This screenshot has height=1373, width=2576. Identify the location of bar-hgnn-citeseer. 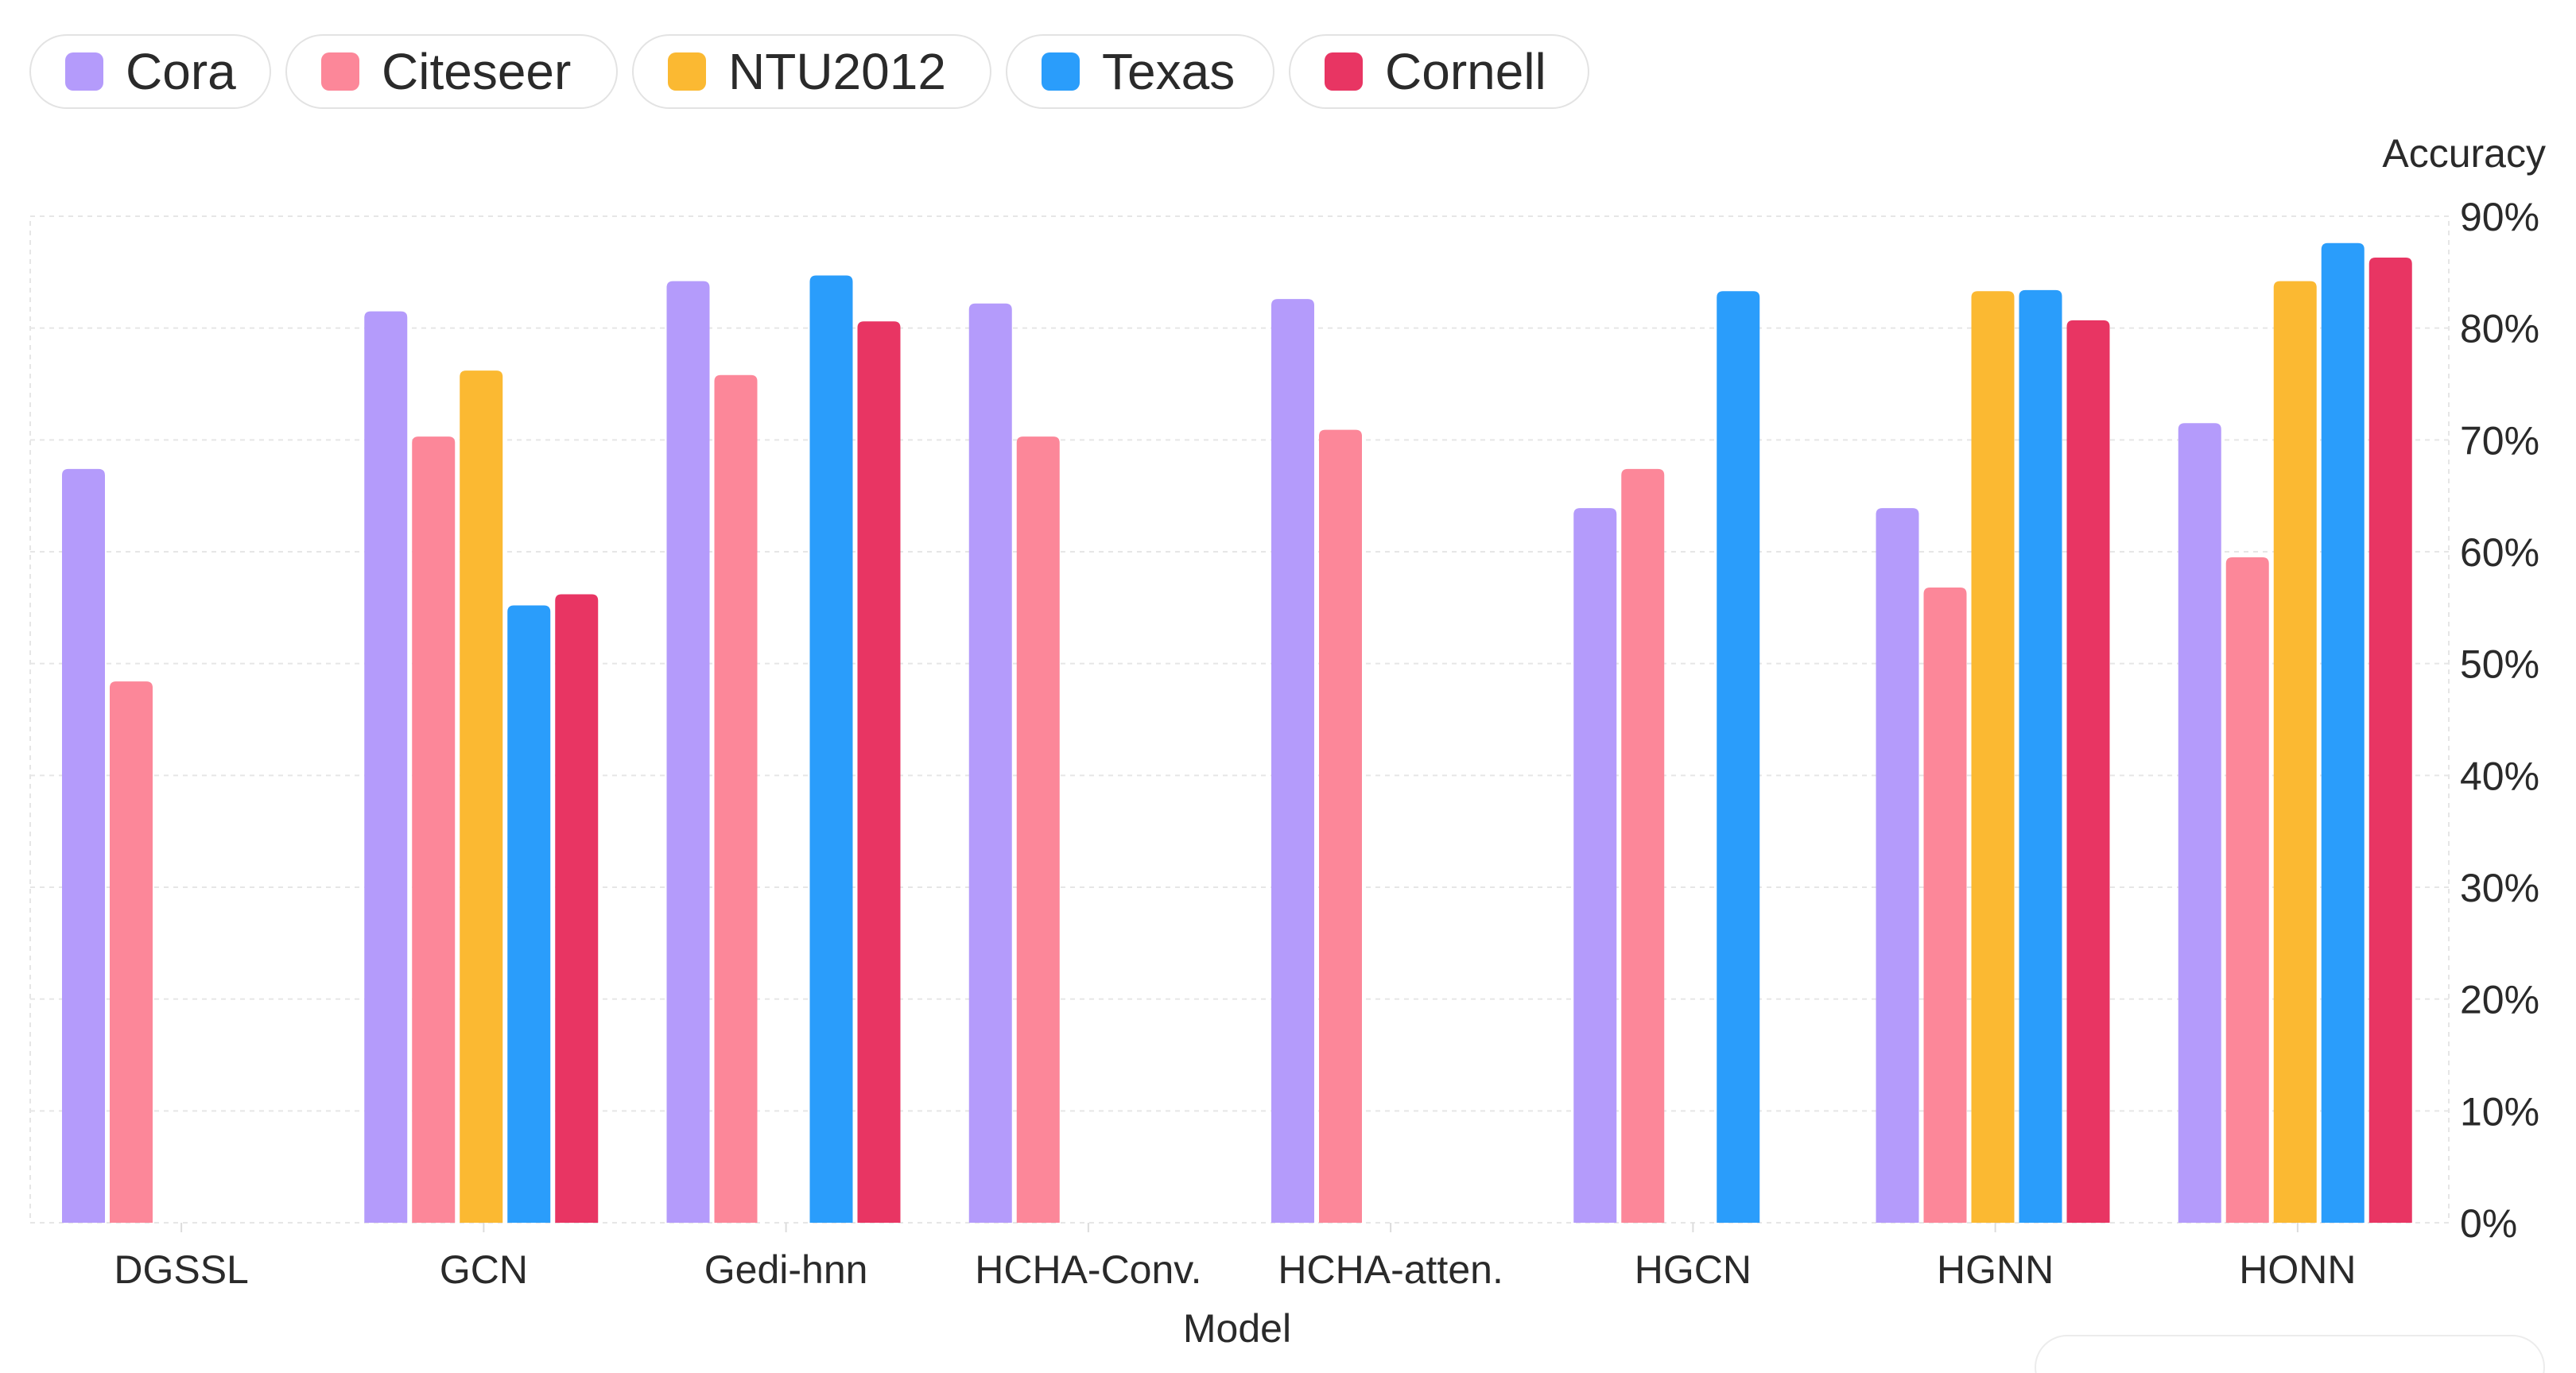
(1945, 906).